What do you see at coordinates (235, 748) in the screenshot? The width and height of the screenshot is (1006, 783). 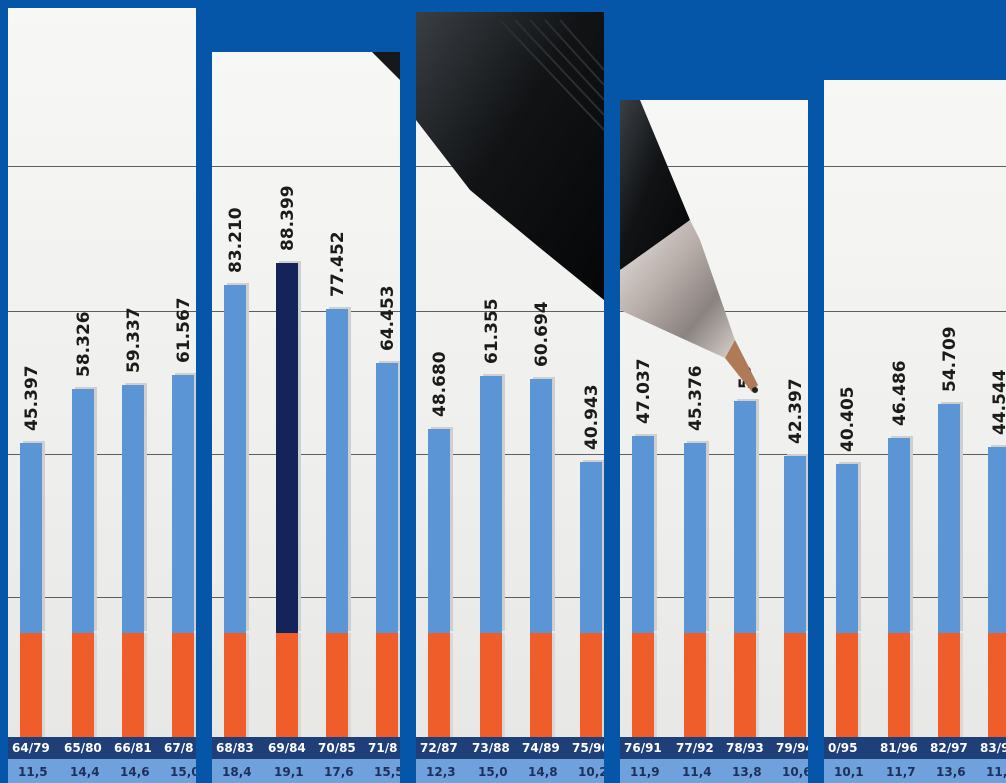 I see `period-label: 68/83` at bounding box center [235, 748].